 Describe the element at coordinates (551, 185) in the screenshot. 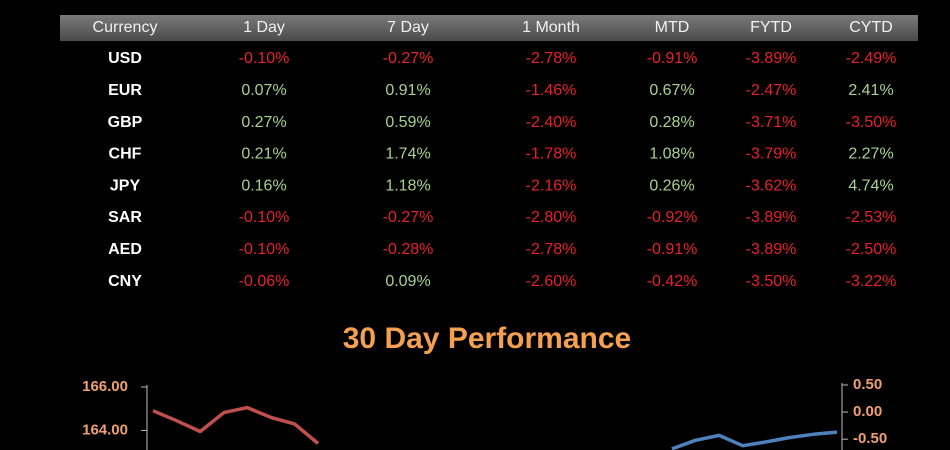

I see `performance-cell: -2.16%` at that location.